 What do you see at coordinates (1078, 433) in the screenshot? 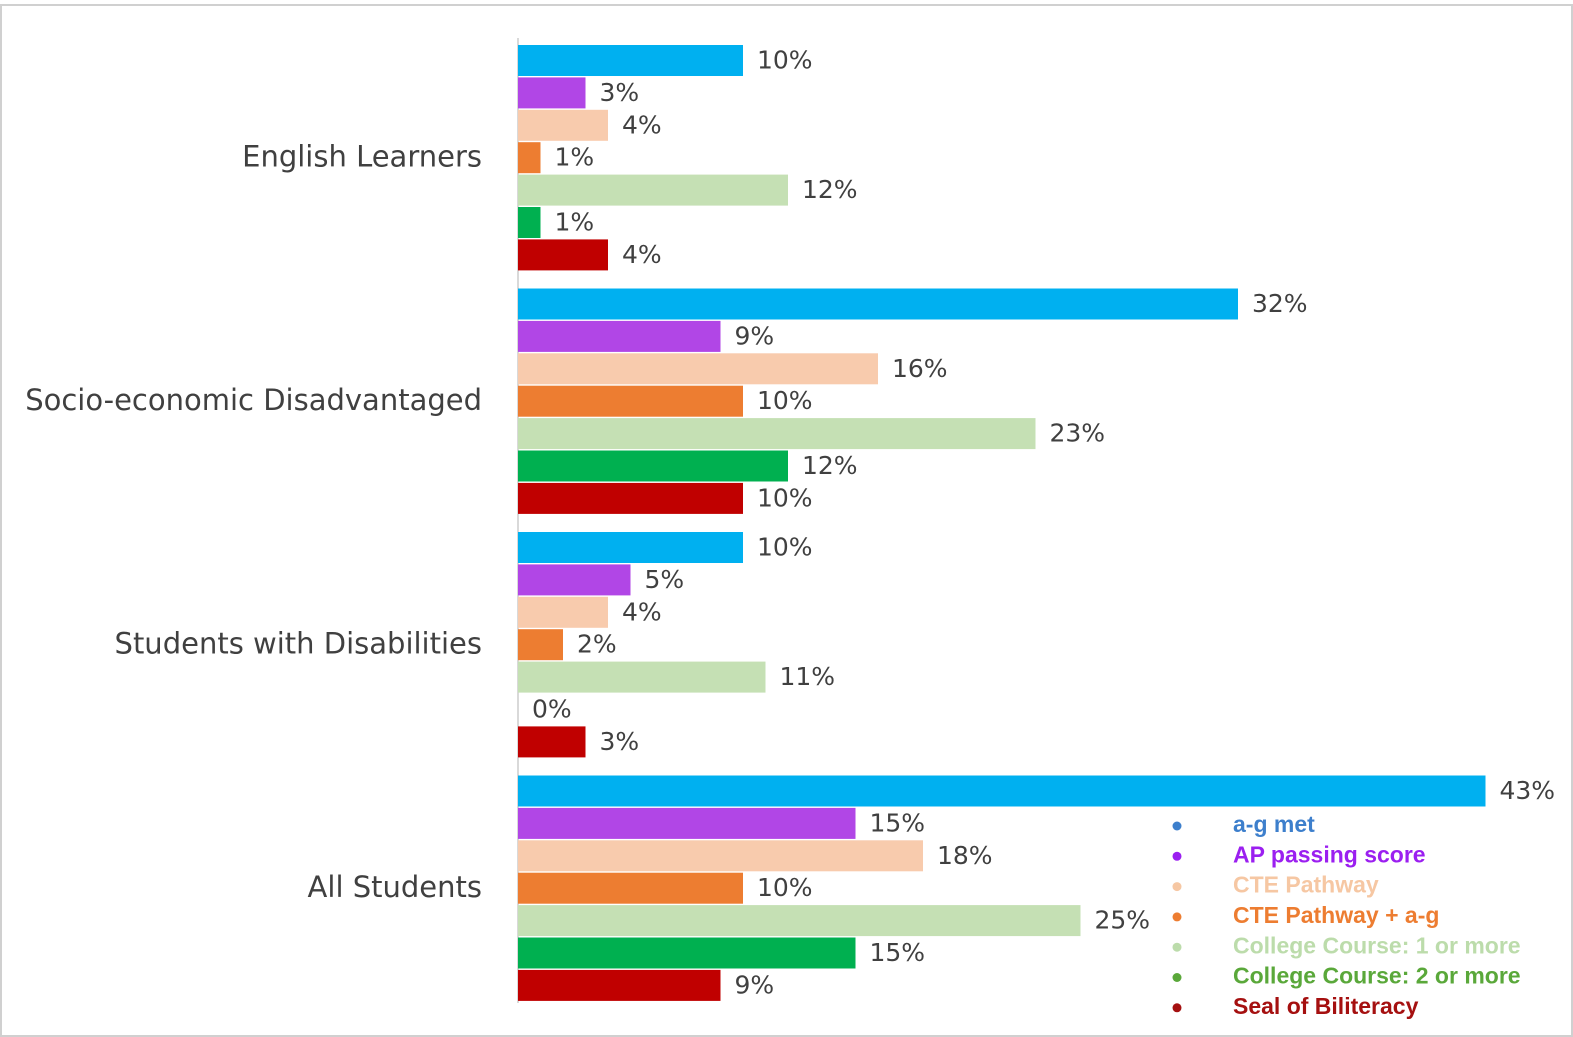
I see `data-label: 23%` at bounding box center [1078, 433].